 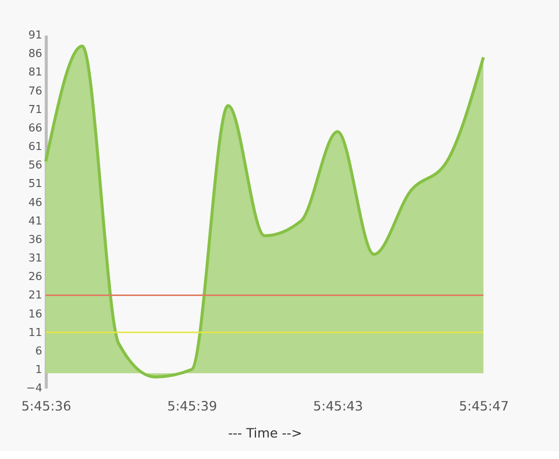 I want to click on y-tick-label: 66, so click(x=35, y=127).